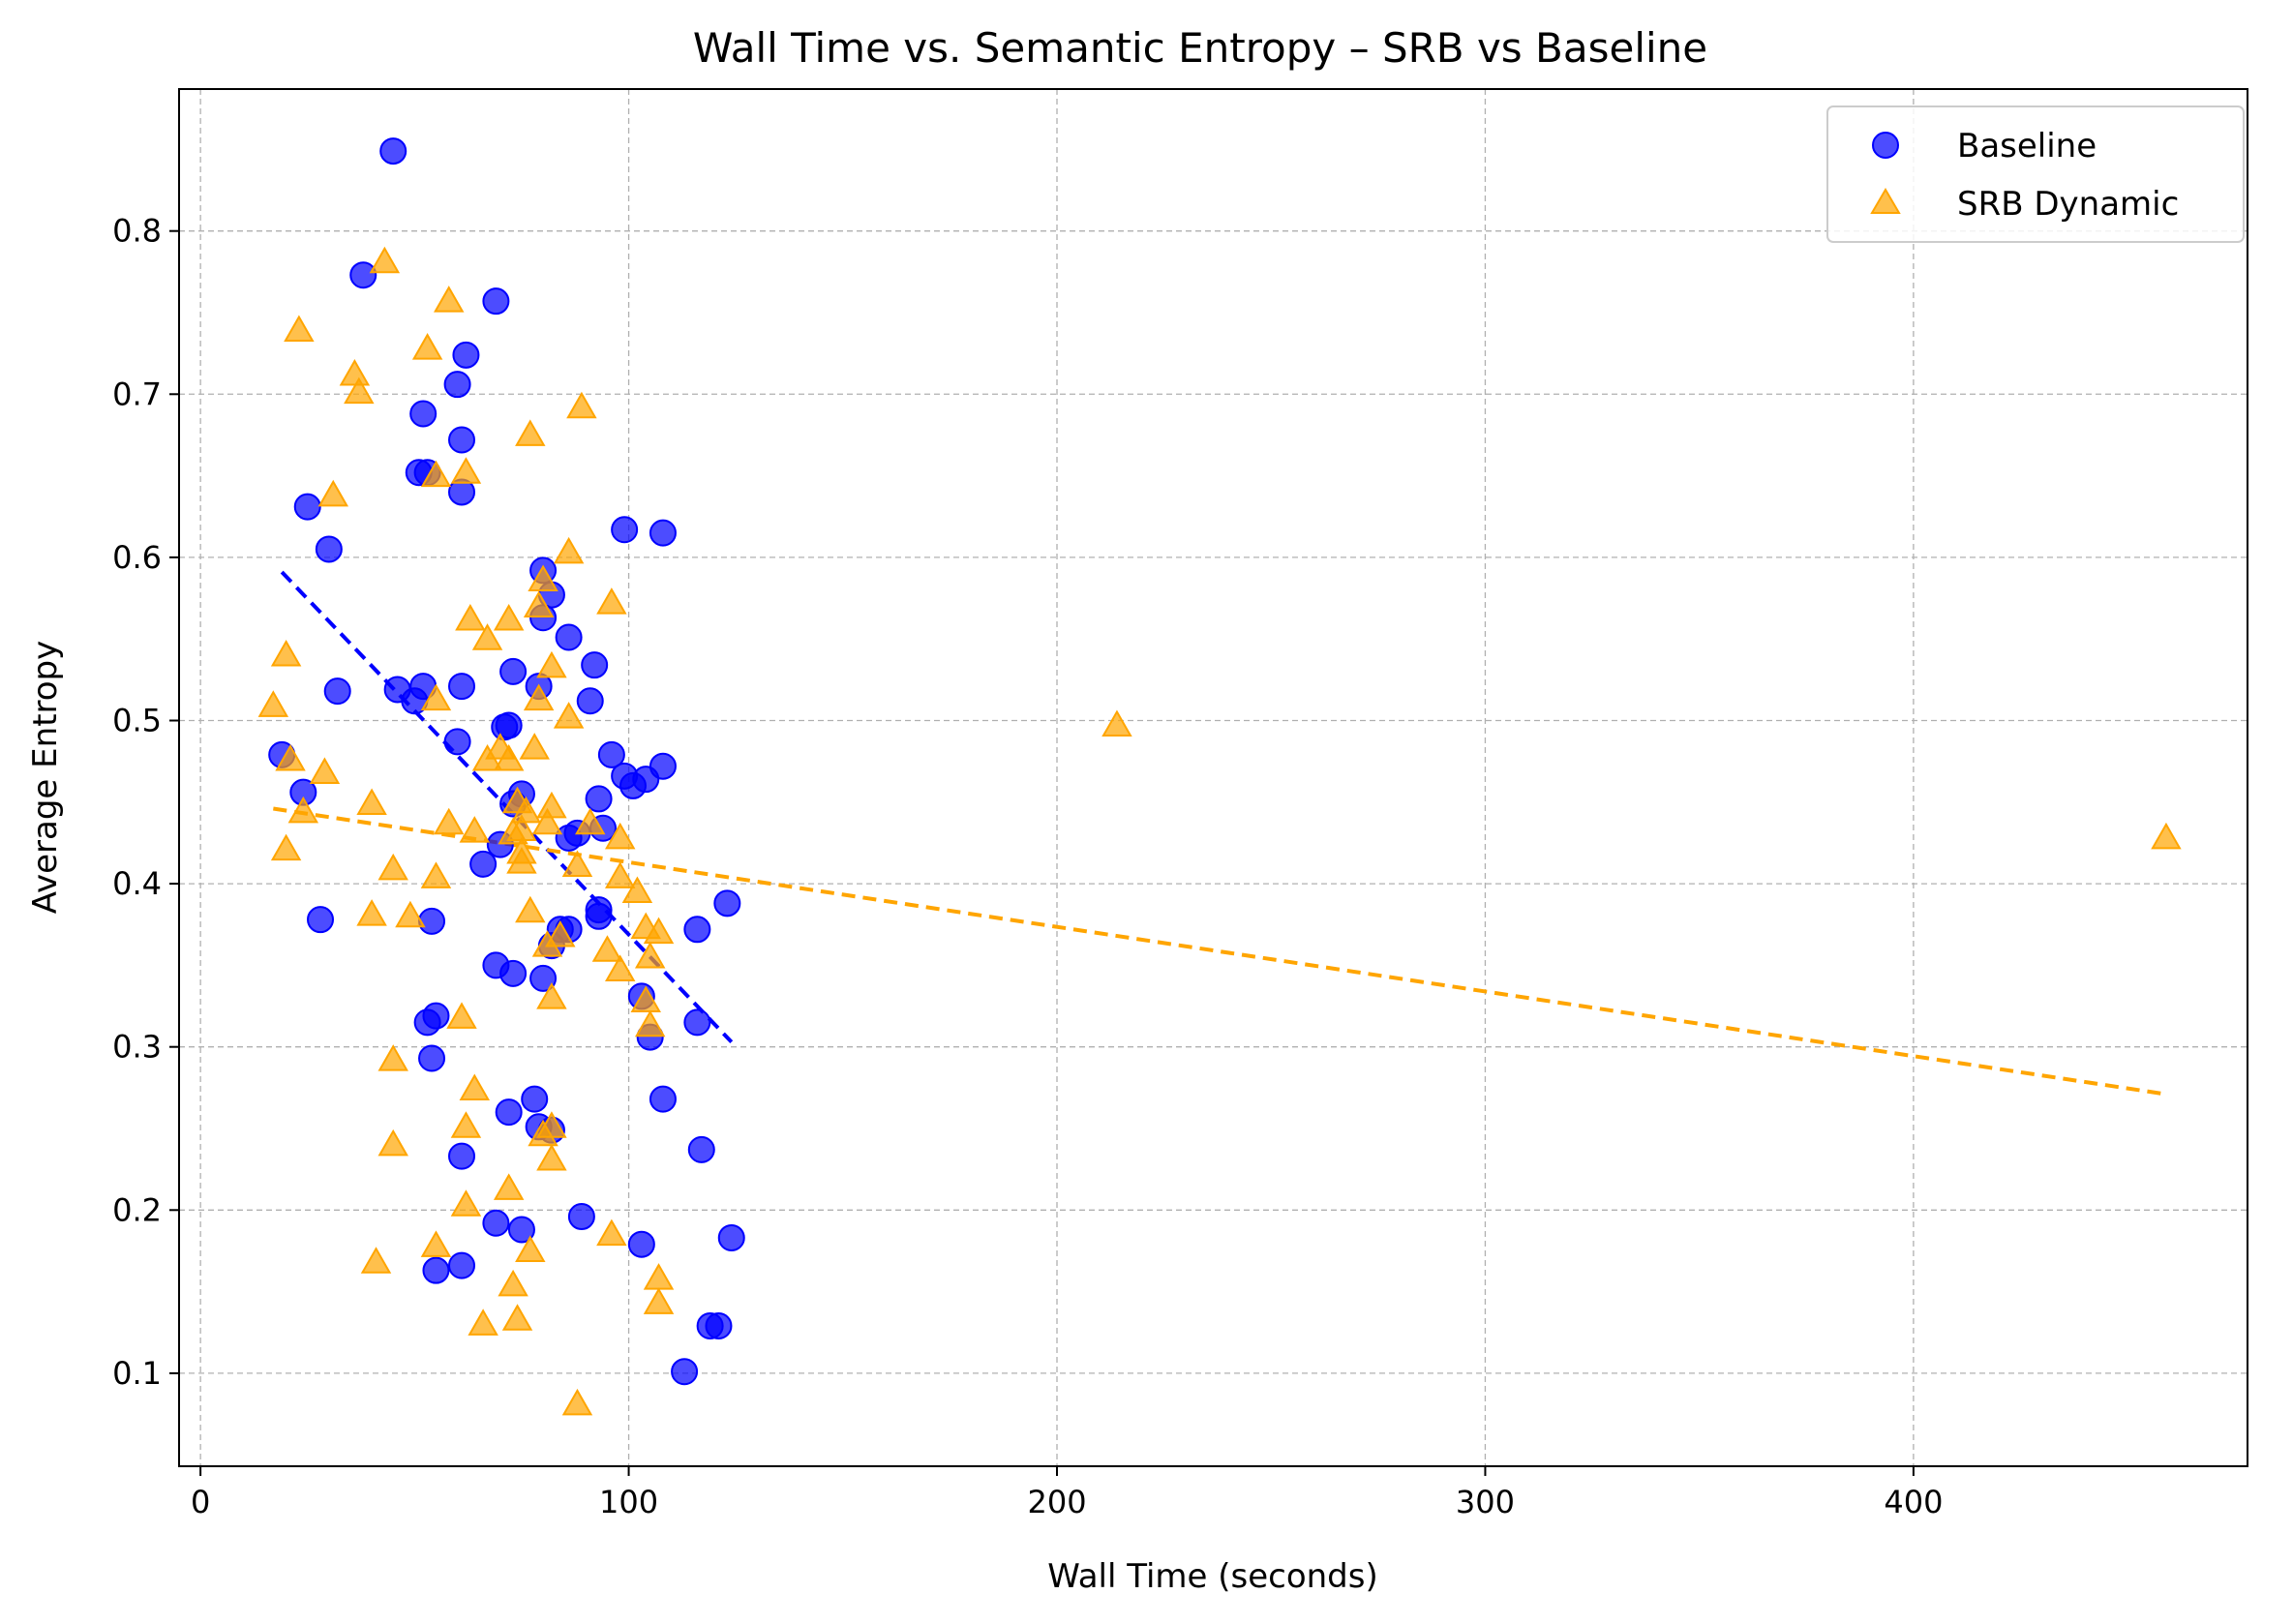 This screenshot has height=1624, width=2293. What do you see at coordinates (137, 1373) in the screenshot?
I see `y-tick-label: 0.1` at bounding box center [137, 1373].